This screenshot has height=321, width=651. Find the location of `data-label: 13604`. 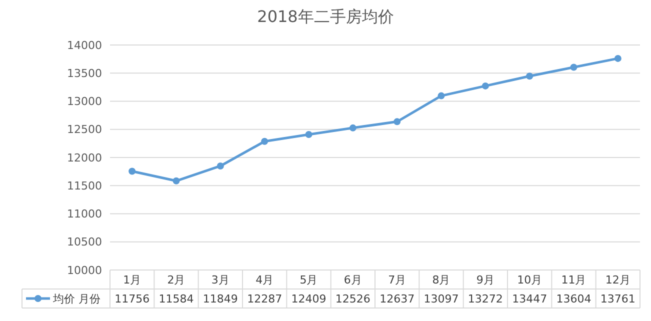

data-label: 13604 is located at coordinates (574, 299).